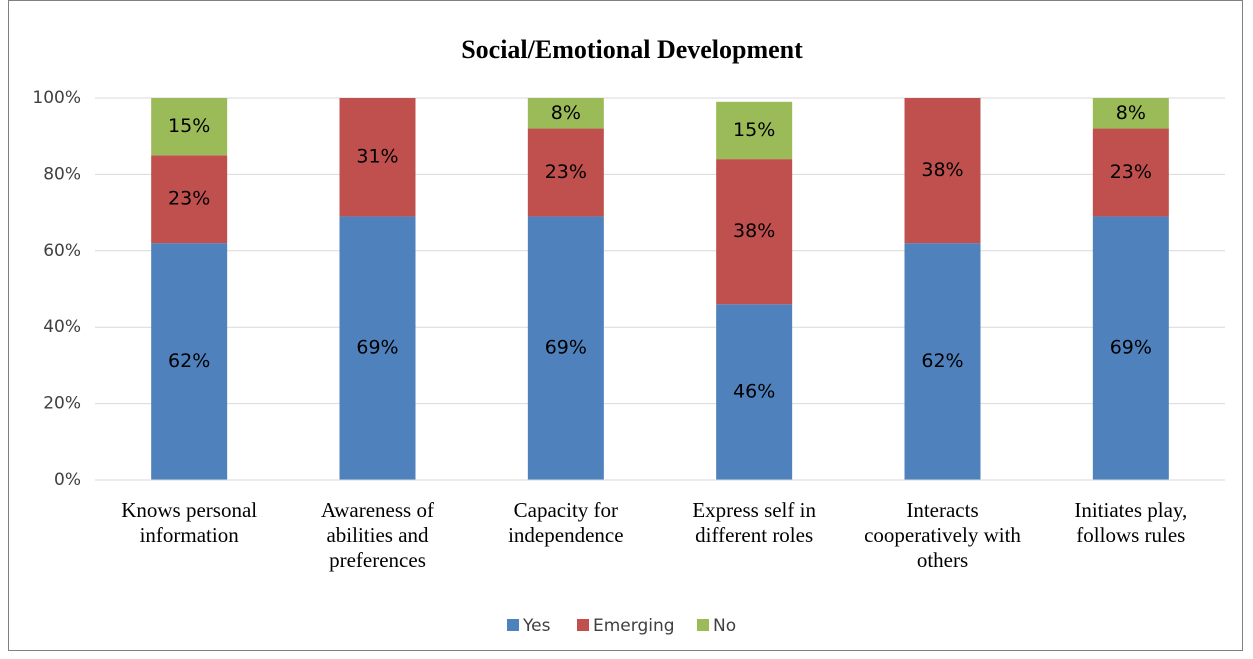 This screenshot has height=659, width=1253. I want to click on x-tick-label: Interacts cooperatively with others, so click(942, 535).